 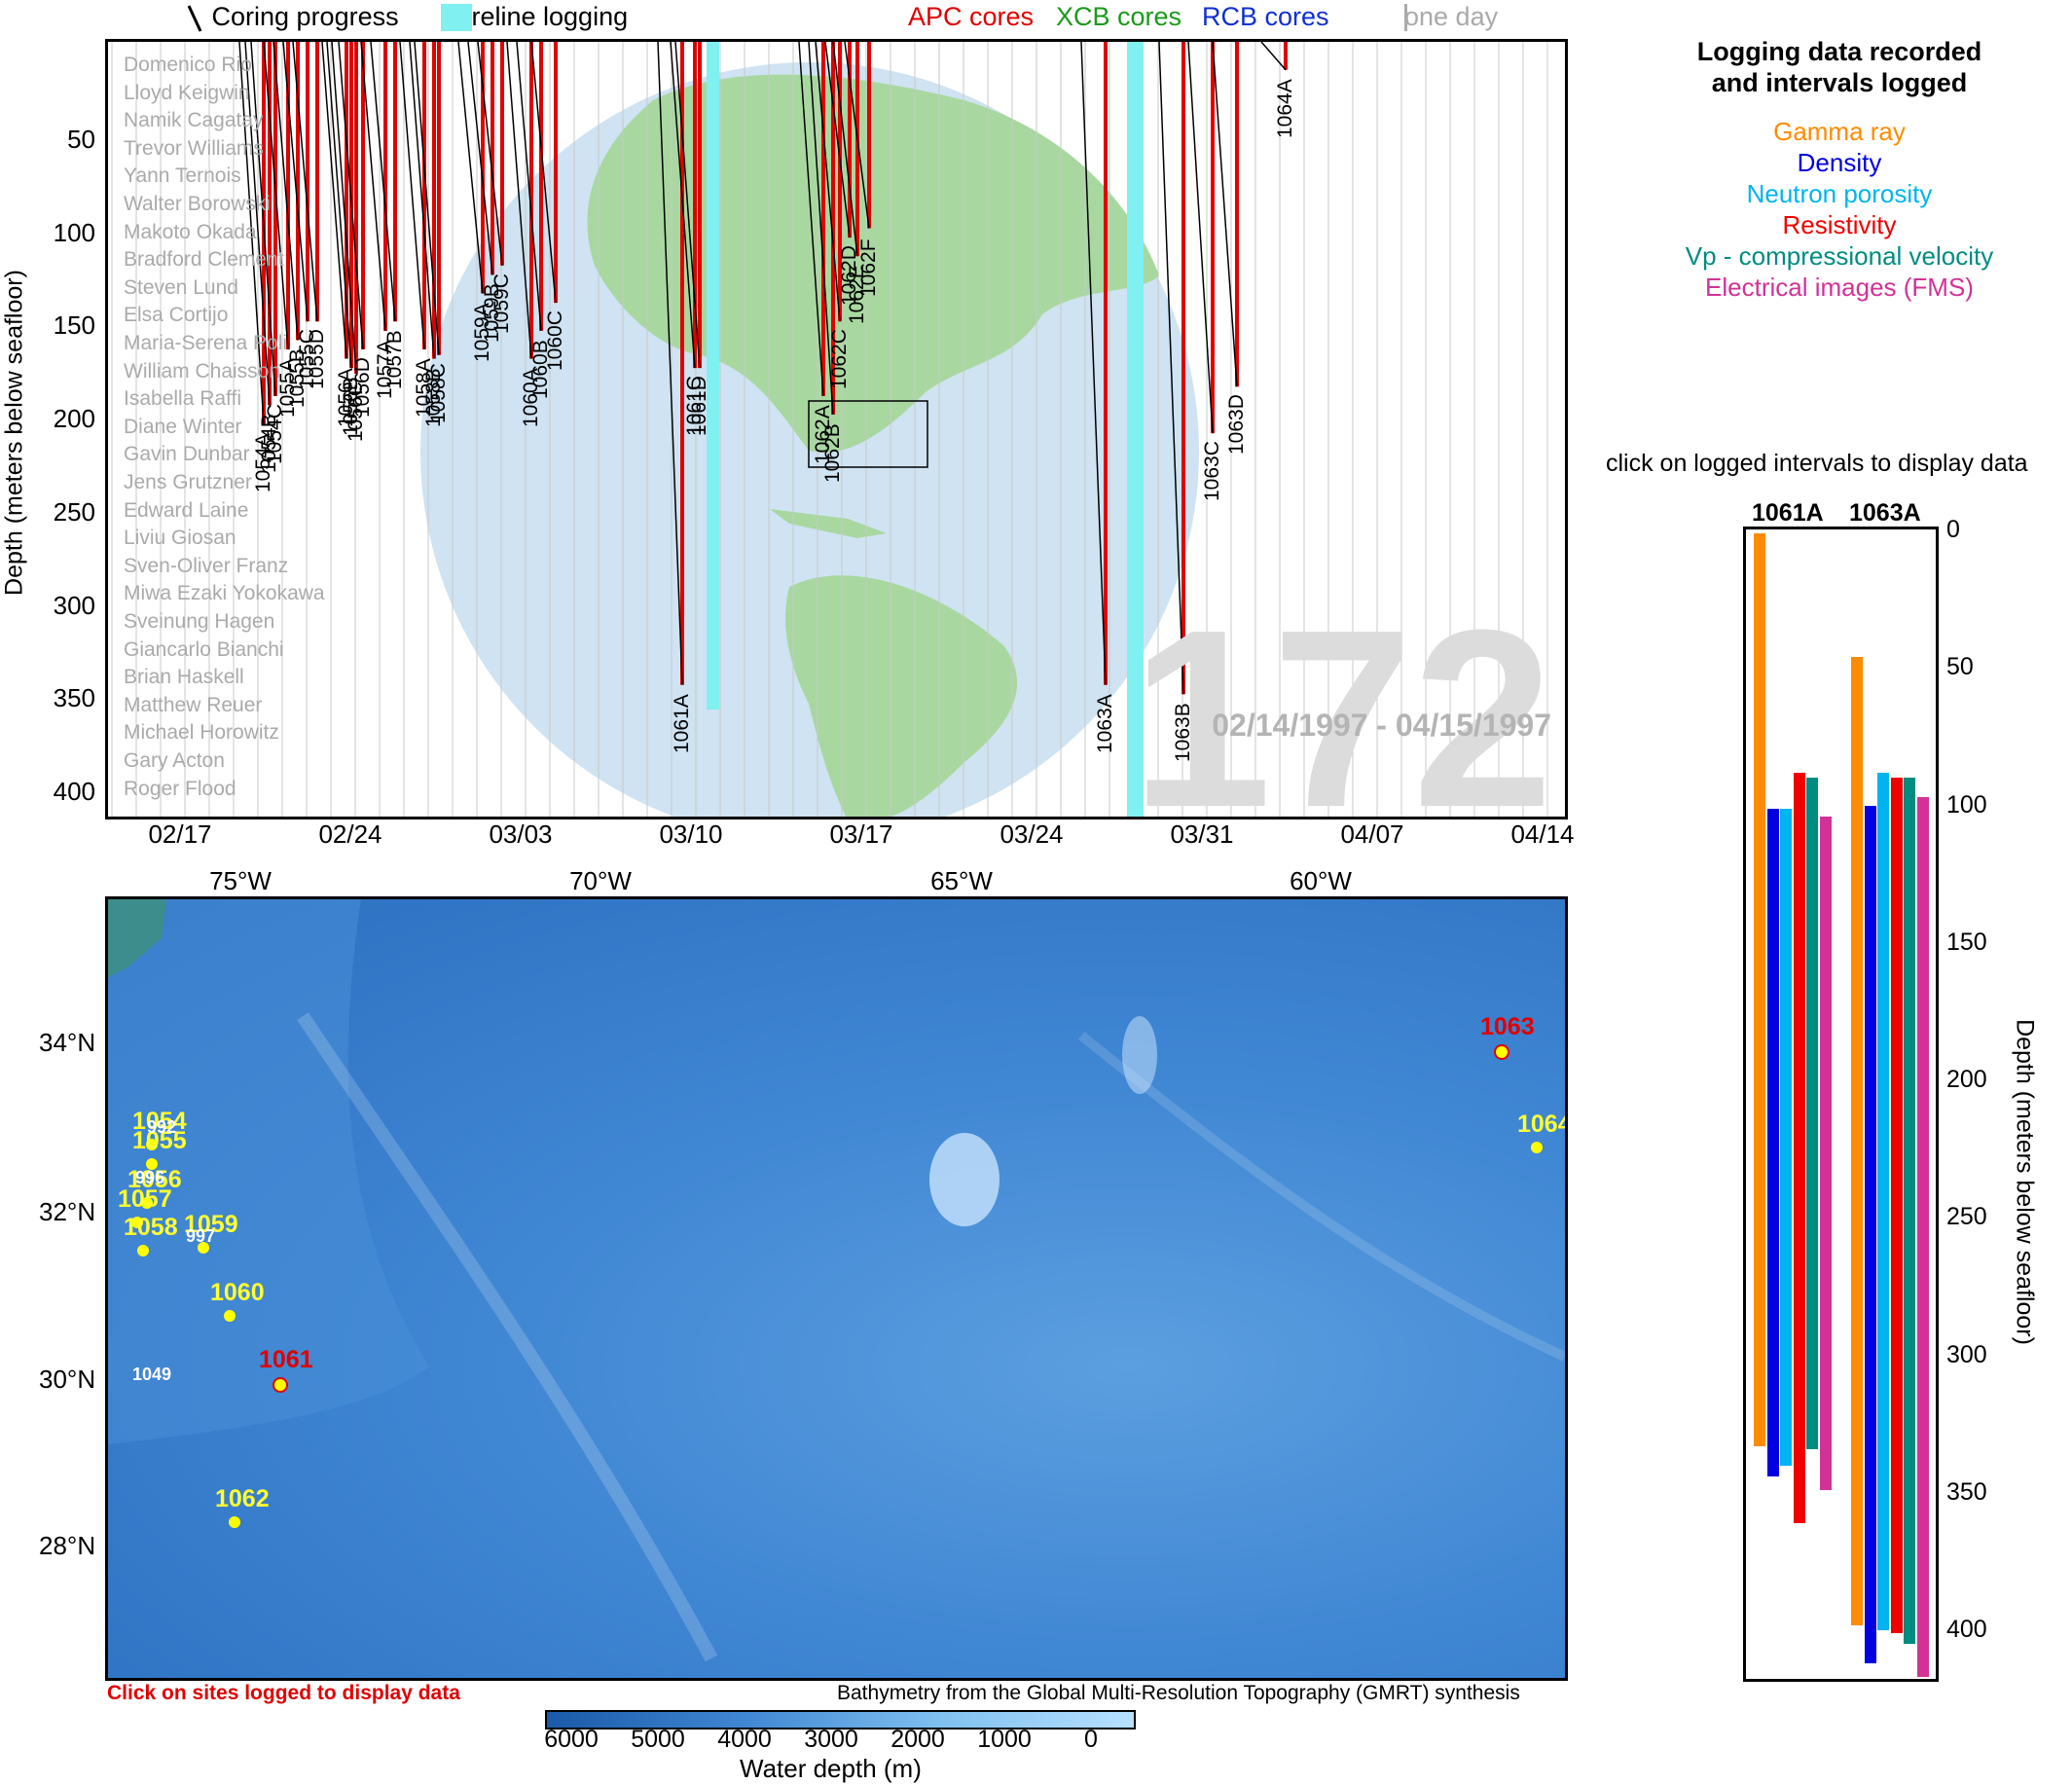 What do you see at coordinates (1966, 1354) in the screenshot?
I see `depth-tick-label: 300` at bounding box center [1966, 1354].